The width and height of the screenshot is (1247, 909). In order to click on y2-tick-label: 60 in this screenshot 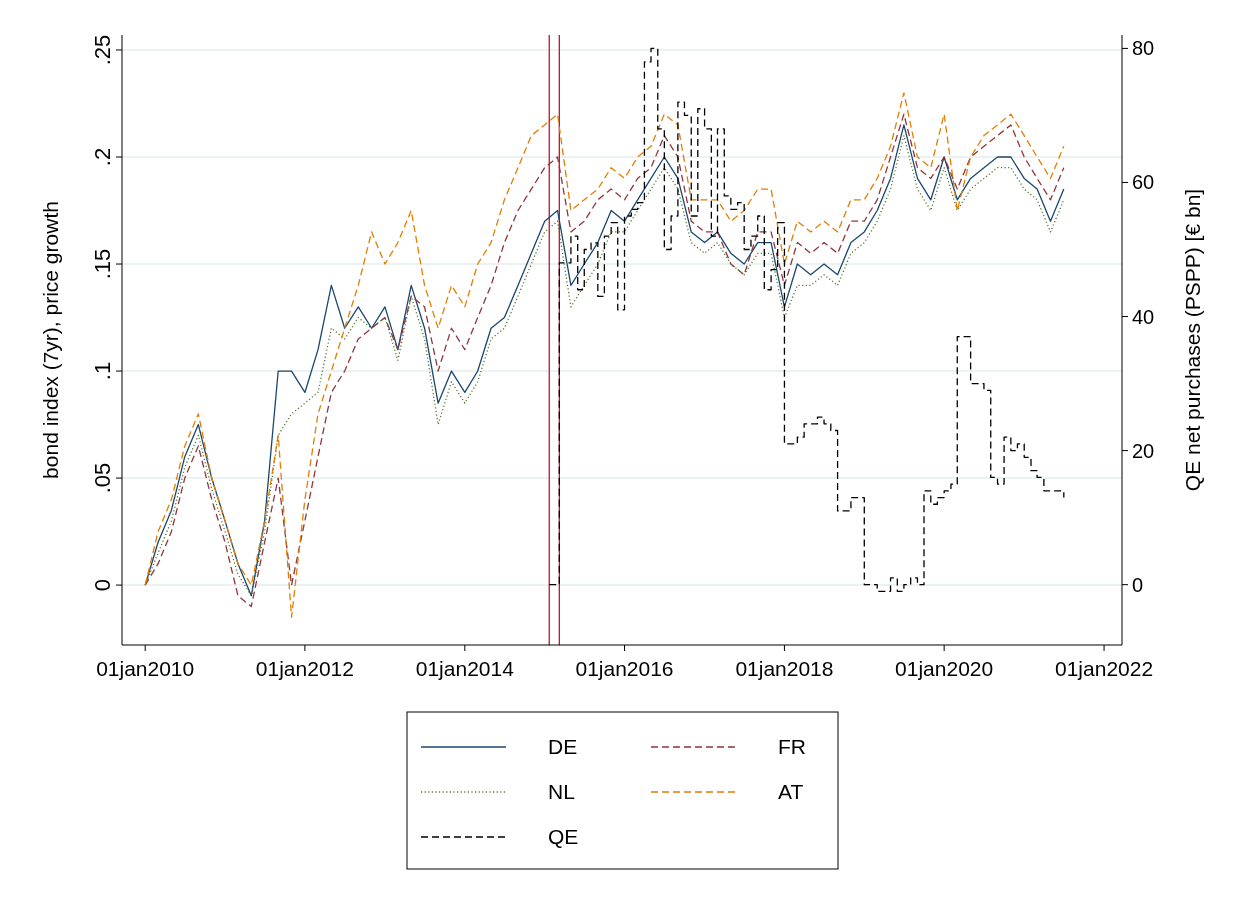, I will do `click(1143, 182)`.